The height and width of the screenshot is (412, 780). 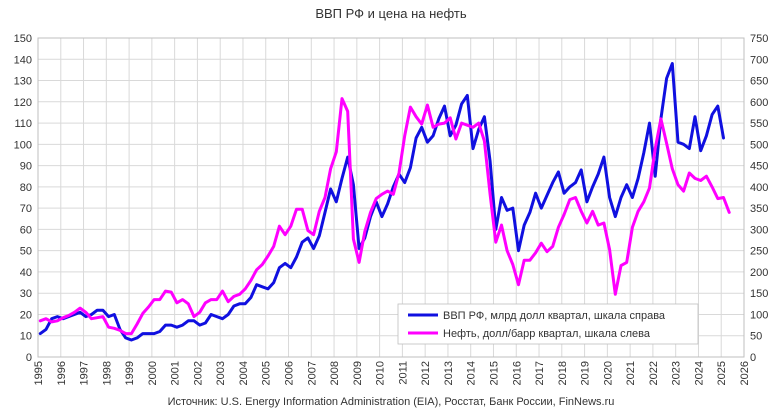 What do you see at coordinates (26, 252) in the screenshot?
I see `y-left-tick-label: 50` at bounding box center [26, 252].